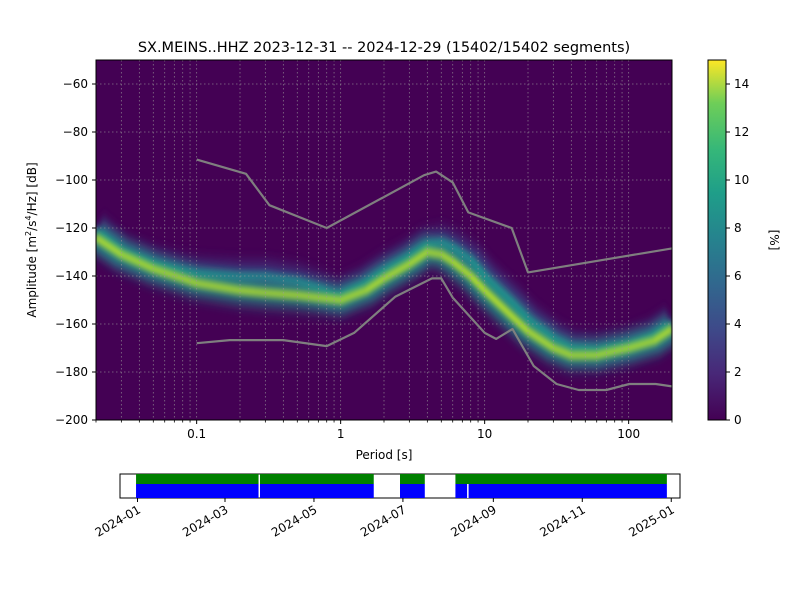 The height and width of the screenshot is (600, 800). I want to click on y-tick-label: −160, so click(71, 324).